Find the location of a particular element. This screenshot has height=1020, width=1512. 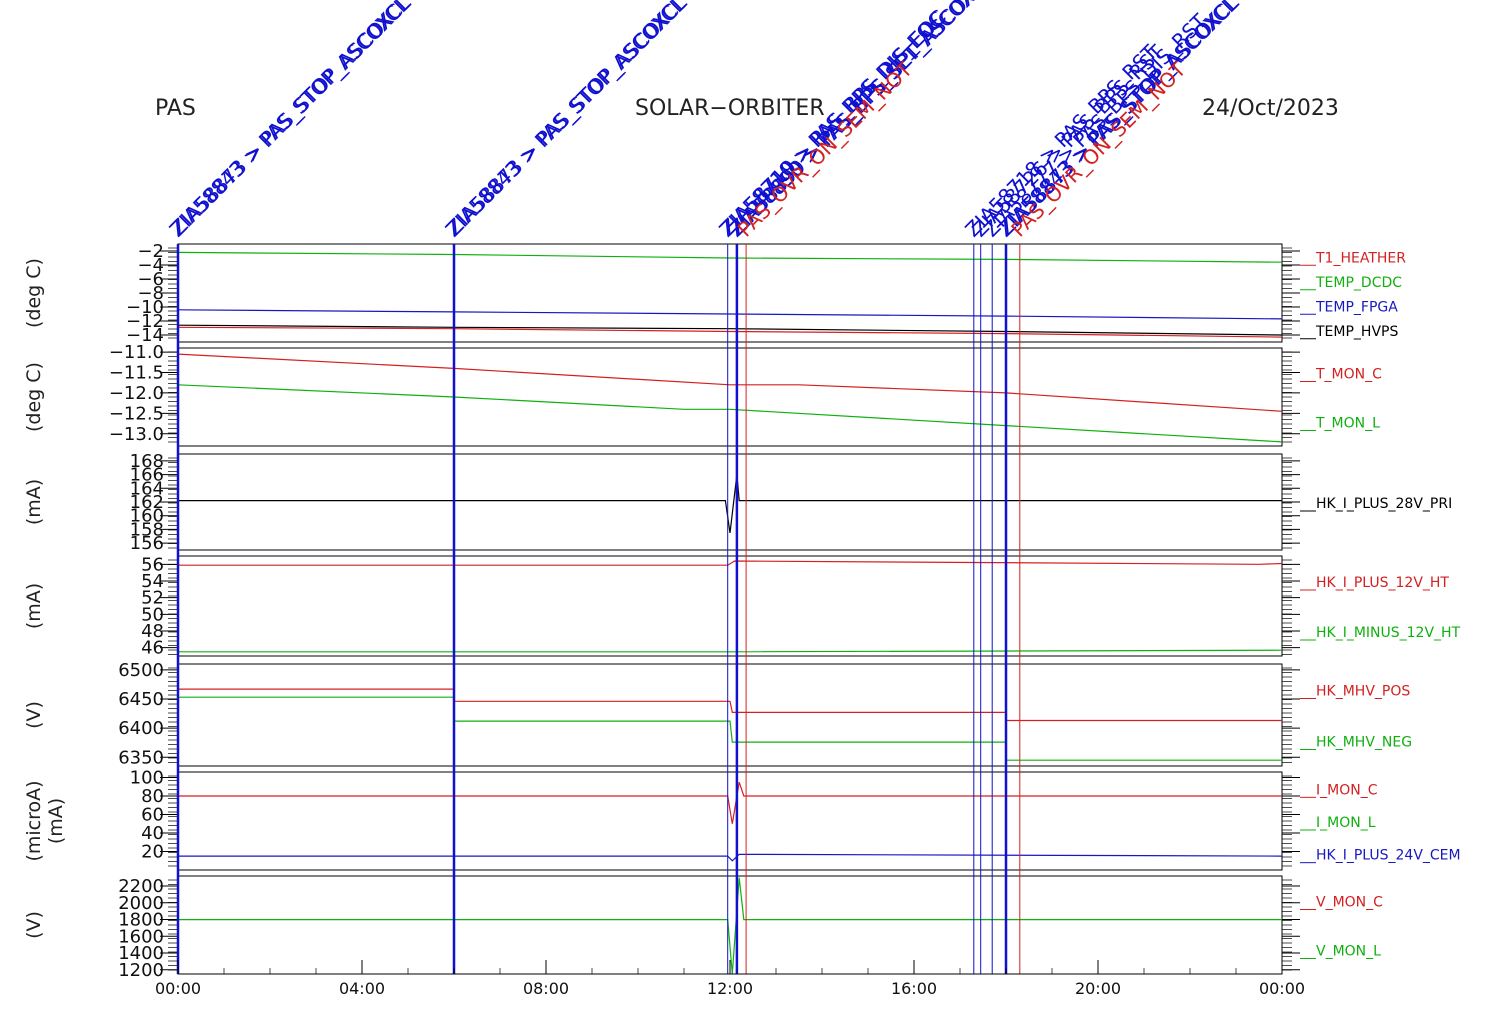

legend-hk_mhv_pos: HK_MHV_POS is located at coordinates (1363, 692).